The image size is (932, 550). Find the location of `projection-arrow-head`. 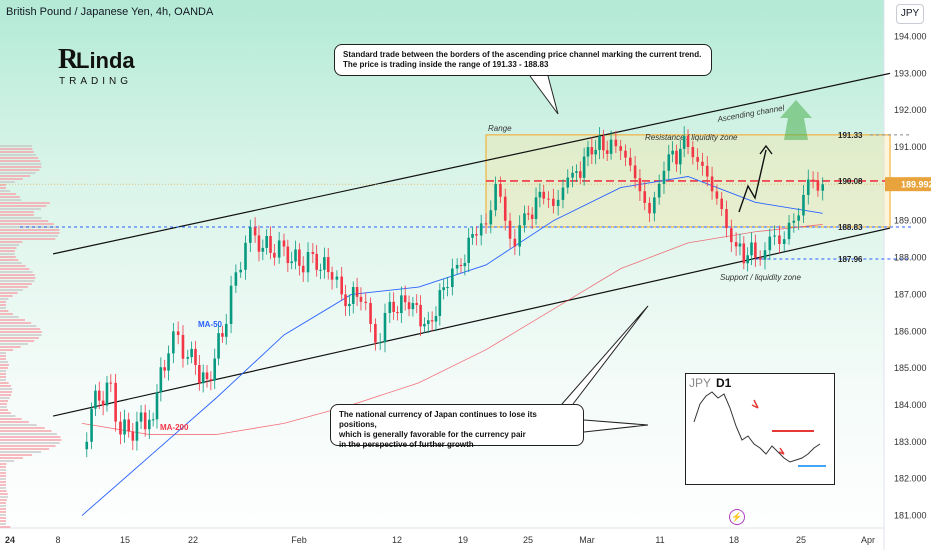

projection-arrow-head is located at coordinates (766, 149).